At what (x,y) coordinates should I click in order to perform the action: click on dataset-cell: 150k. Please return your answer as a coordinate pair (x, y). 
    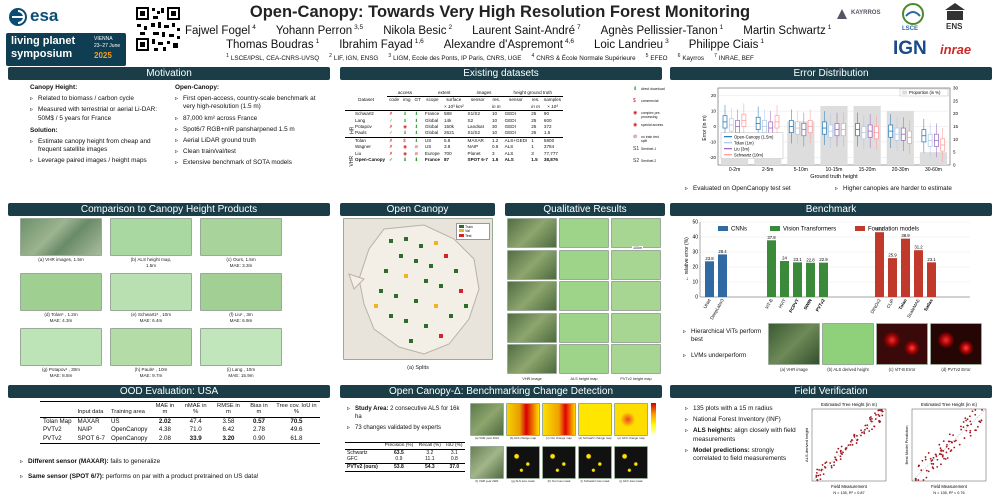
    Looking at the image, I should click on (448, 127).